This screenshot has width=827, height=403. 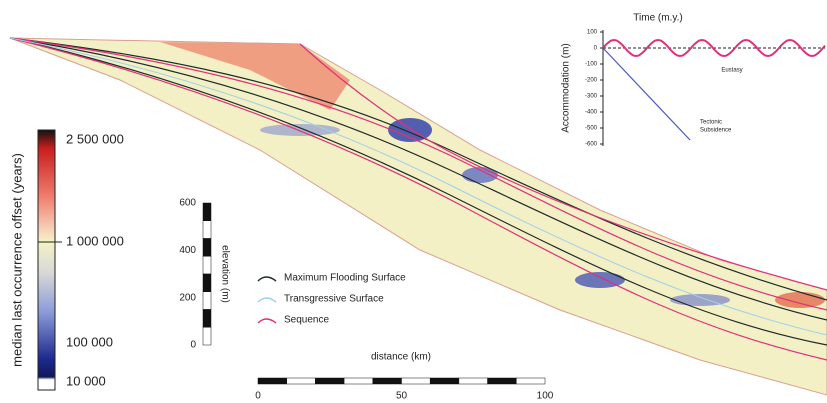 I want to click on subsidence-line, so click(x=646, y=94).